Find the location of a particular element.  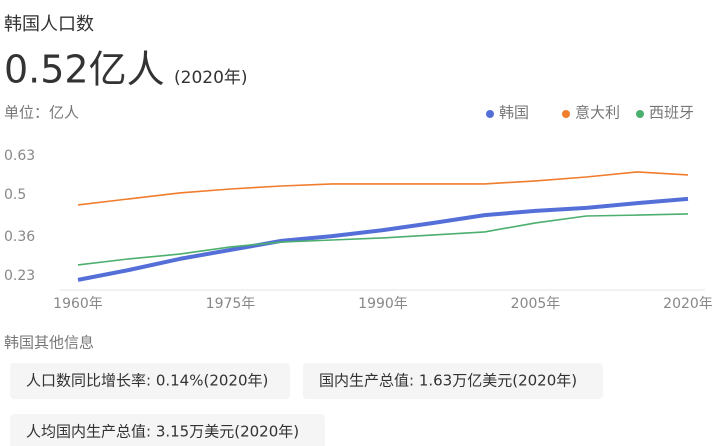

title: 韩国人口数 is located at coordinates (49, 24).